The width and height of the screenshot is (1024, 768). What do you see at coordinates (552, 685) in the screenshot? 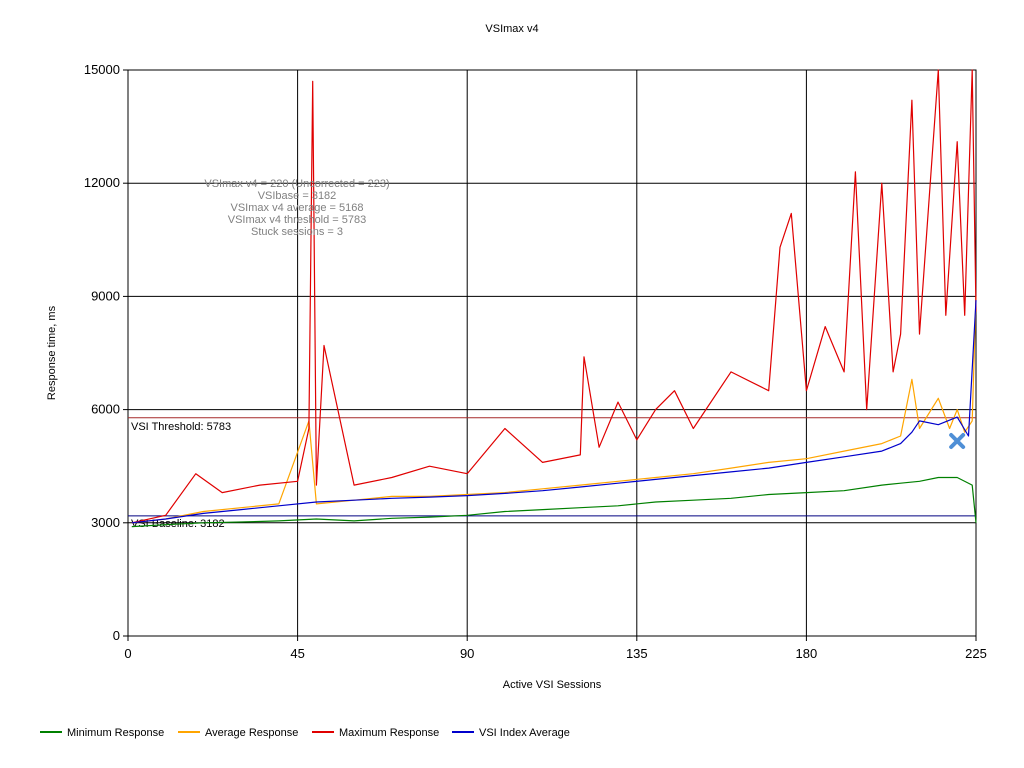
I see `x-axis-label: Active VSI Sessions` at bounding box center [552, 685].